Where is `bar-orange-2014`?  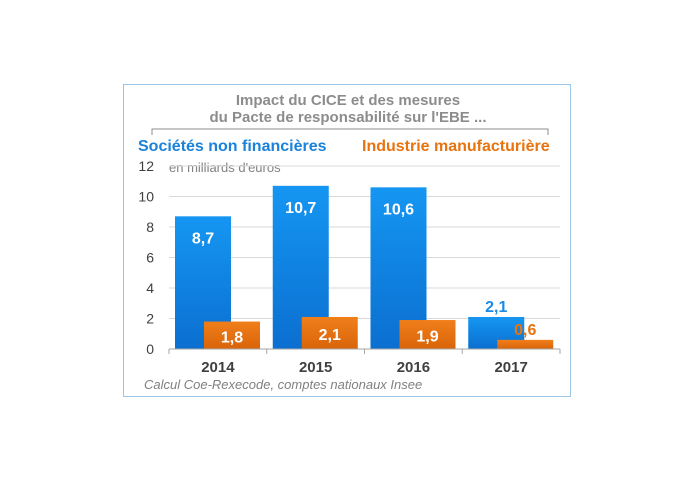
bar-orange-2014 is located at coordinates (232, 335).